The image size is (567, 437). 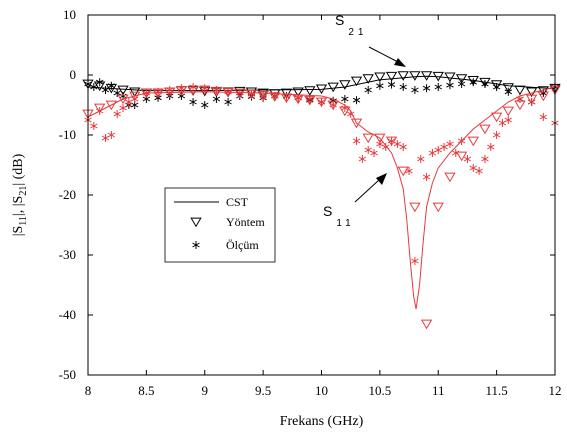 I want to click on x-tick-label: 9, so click(x=205, y=390).